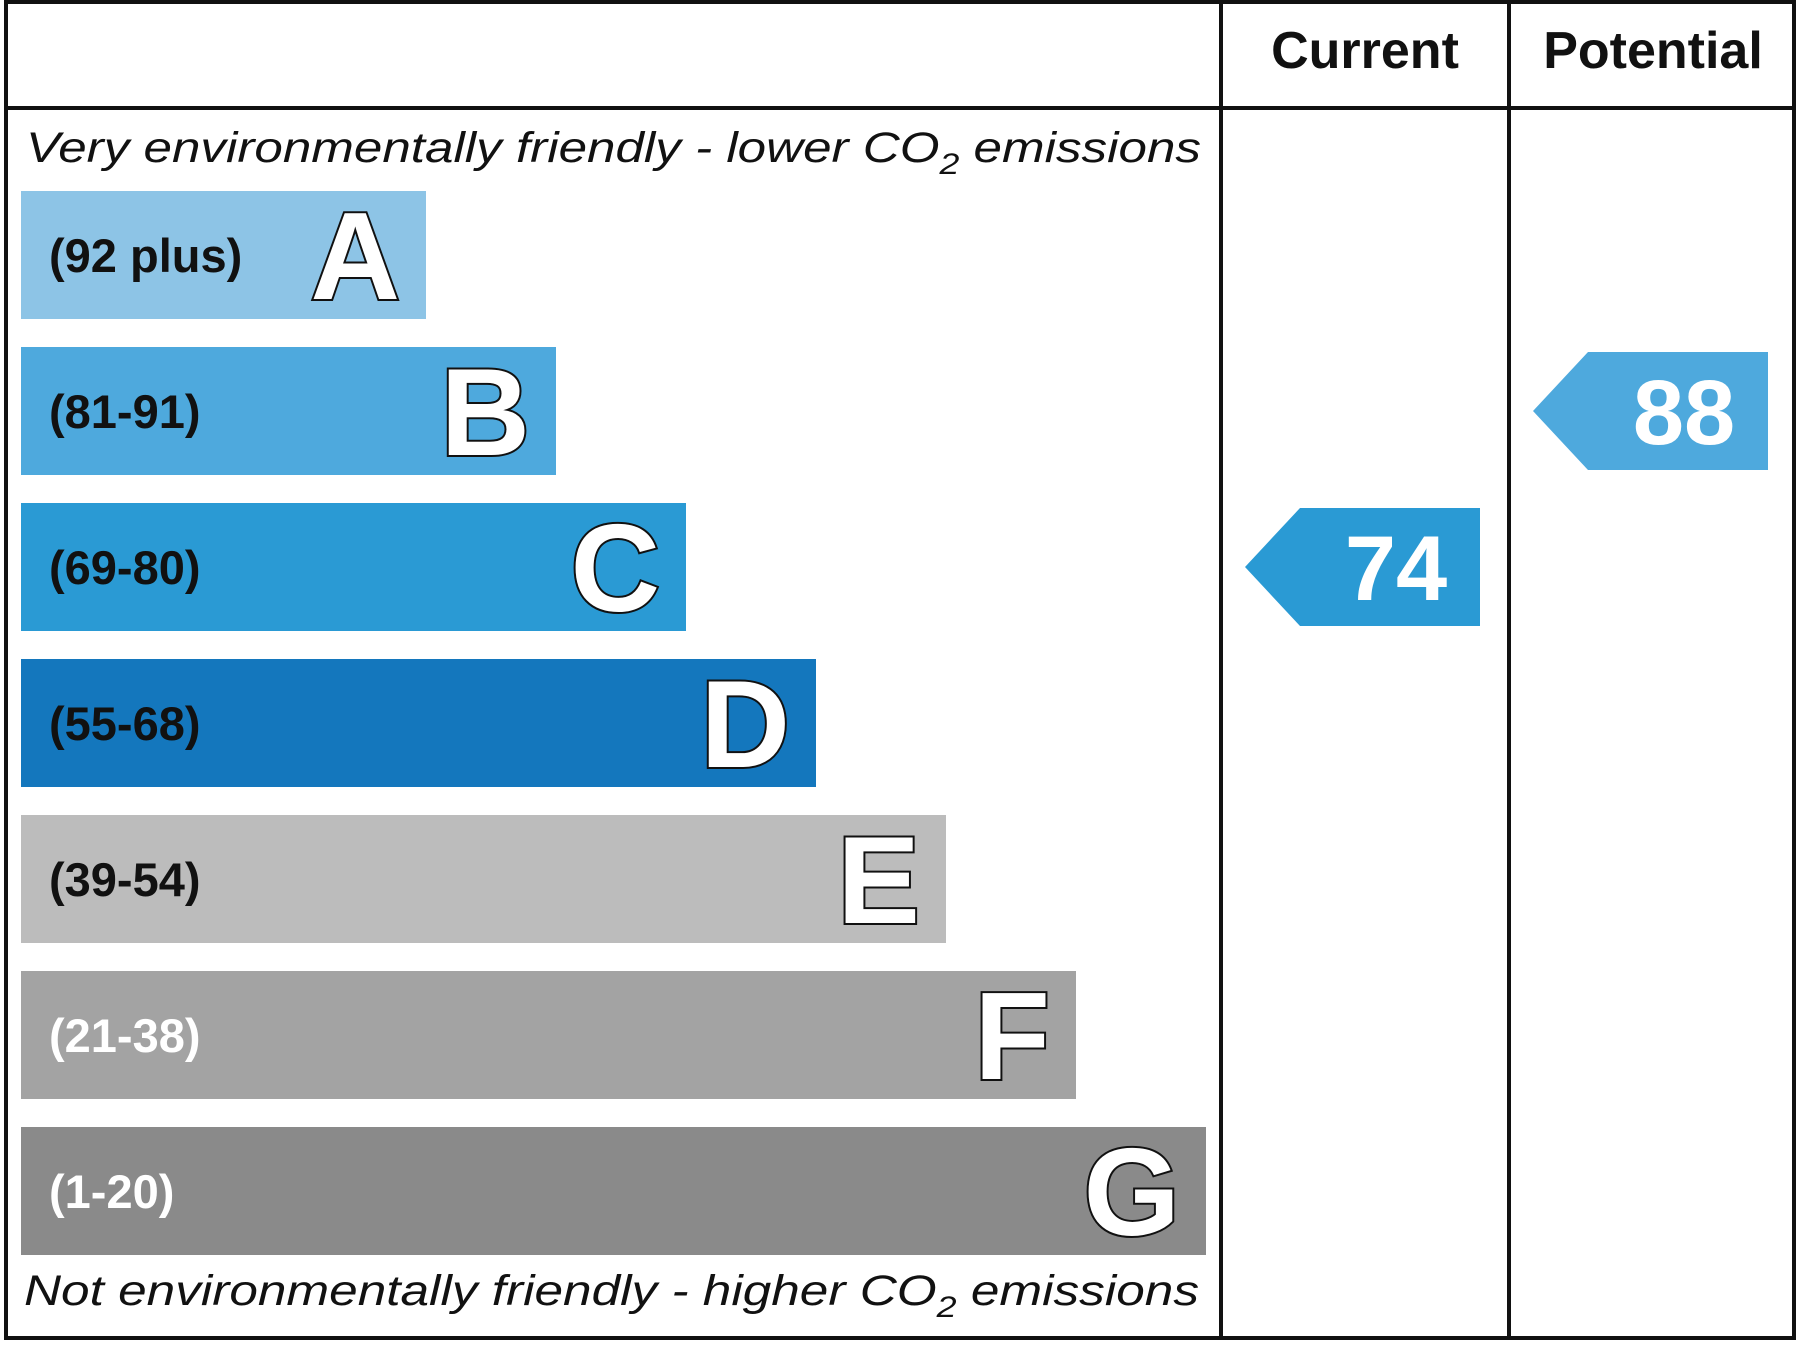 This screenshot has width=1800, height=1350. Describe the element at coordinates (615, 569) in the screenshot. I see `band-c-letter: C` at that location.